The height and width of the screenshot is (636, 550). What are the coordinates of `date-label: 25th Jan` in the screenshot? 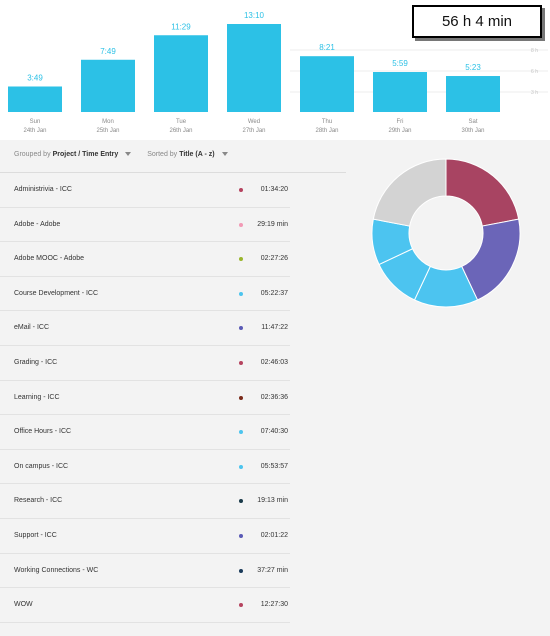 It's located at (107, 131).